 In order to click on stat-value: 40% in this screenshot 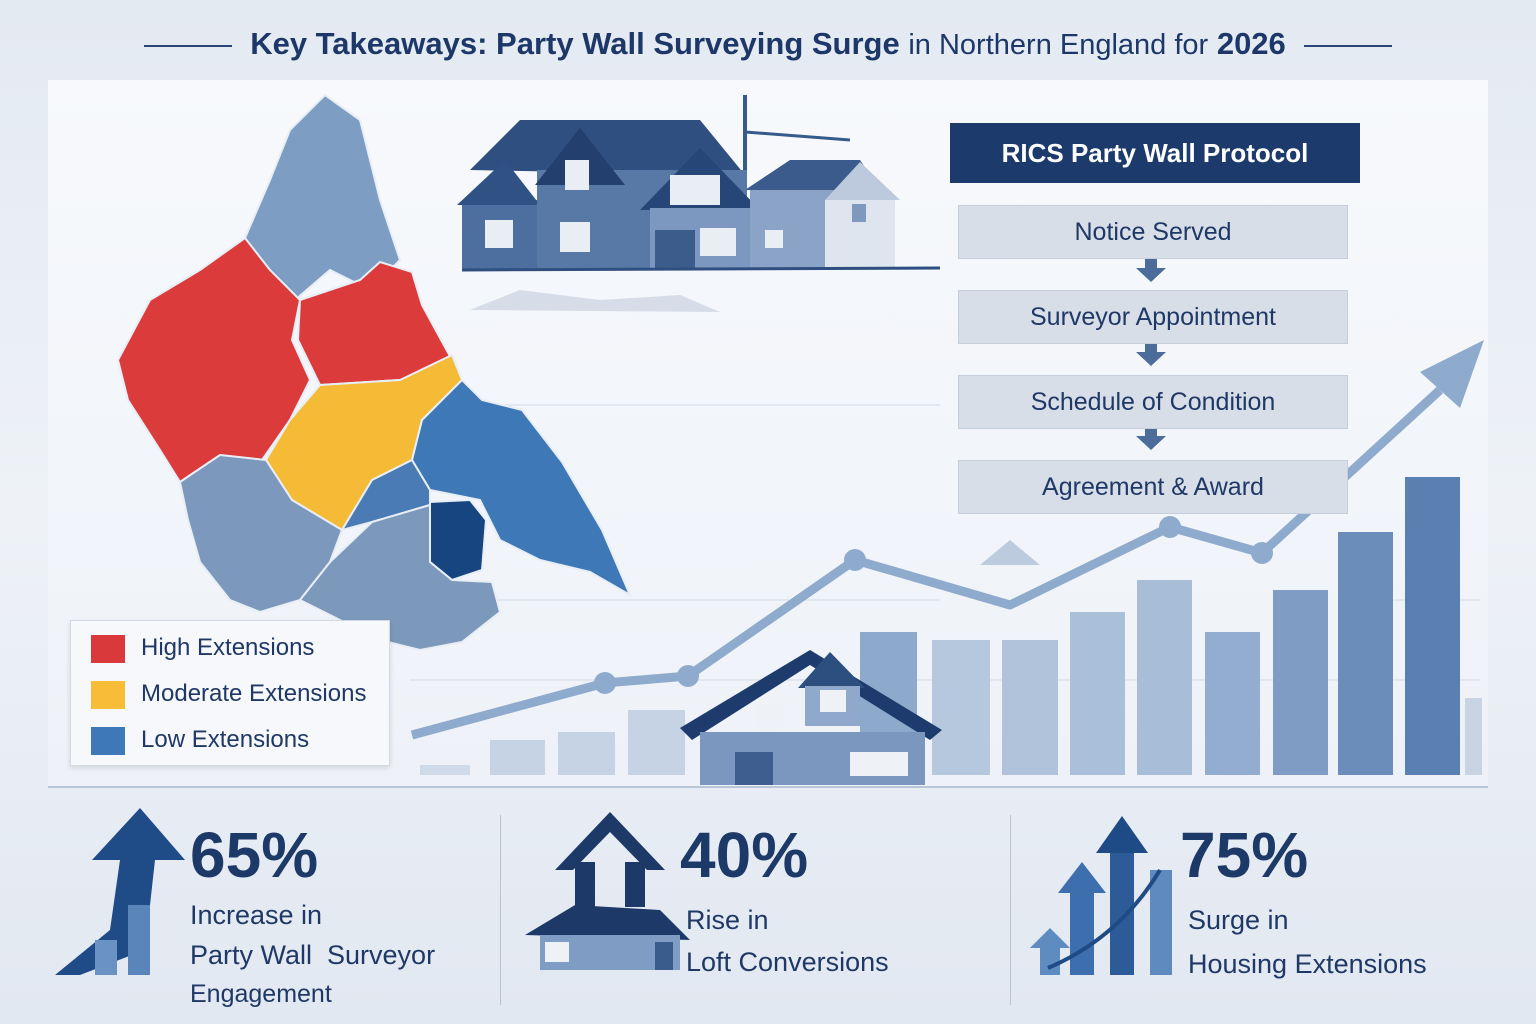, I will do `click(744, 855)`.